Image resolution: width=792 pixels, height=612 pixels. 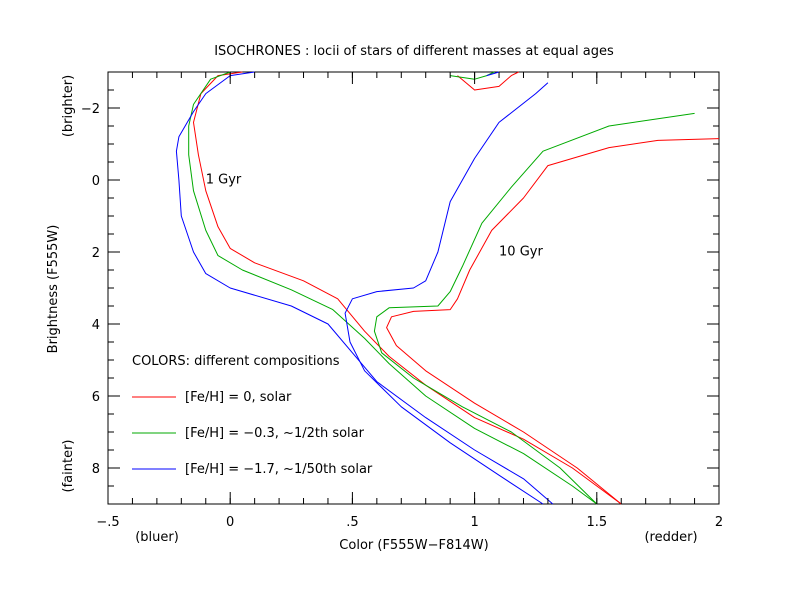 What do you see at coordinates (352, 522) in the screenshot?
I see `x-tick-label: .5` at bounding box center [352, 522].